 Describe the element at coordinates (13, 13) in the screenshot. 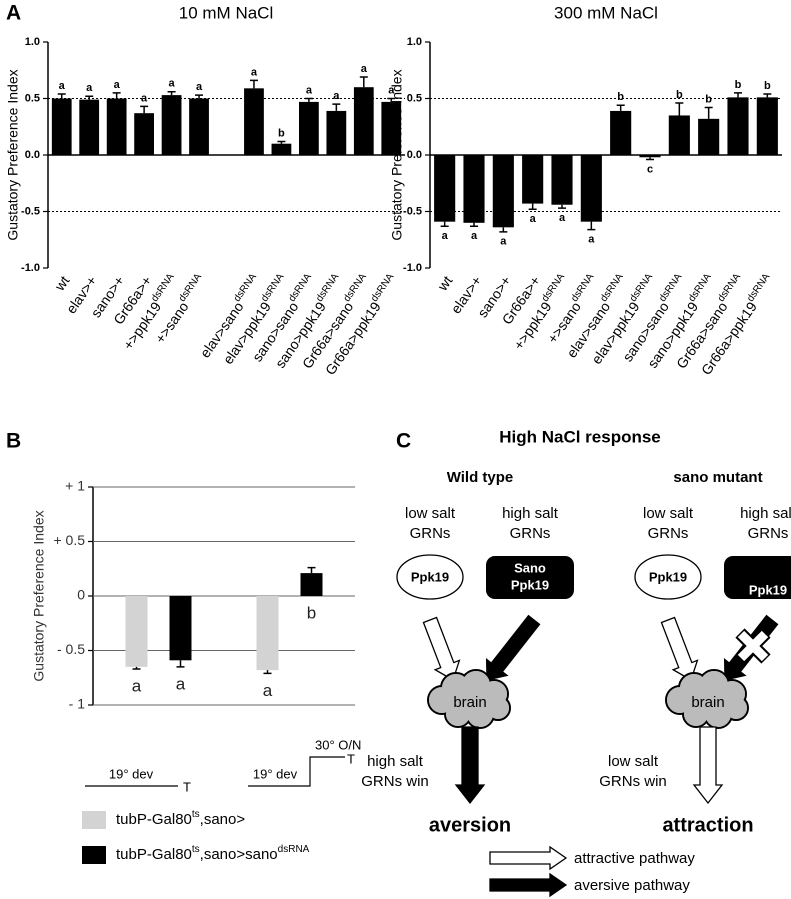

I see `panel-label: A` at that location.